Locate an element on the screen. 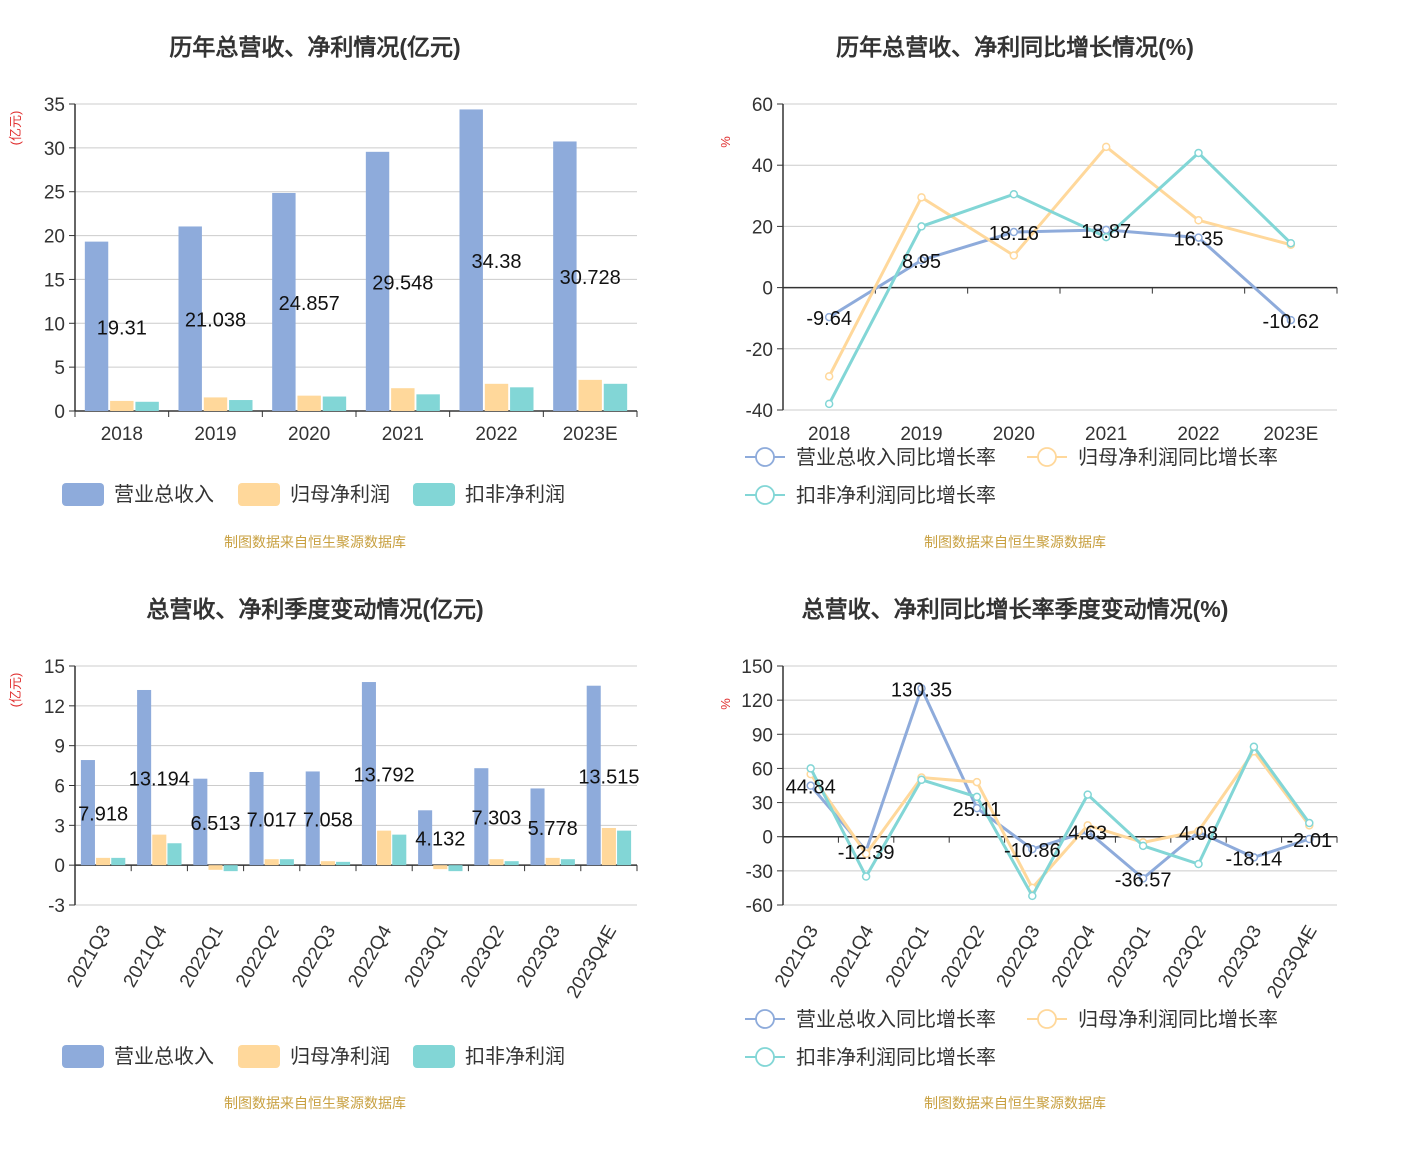 This screenshot has height=1170, width=1403. bar-营业总收入-2022Q2 is located at coordinates (256, 818).